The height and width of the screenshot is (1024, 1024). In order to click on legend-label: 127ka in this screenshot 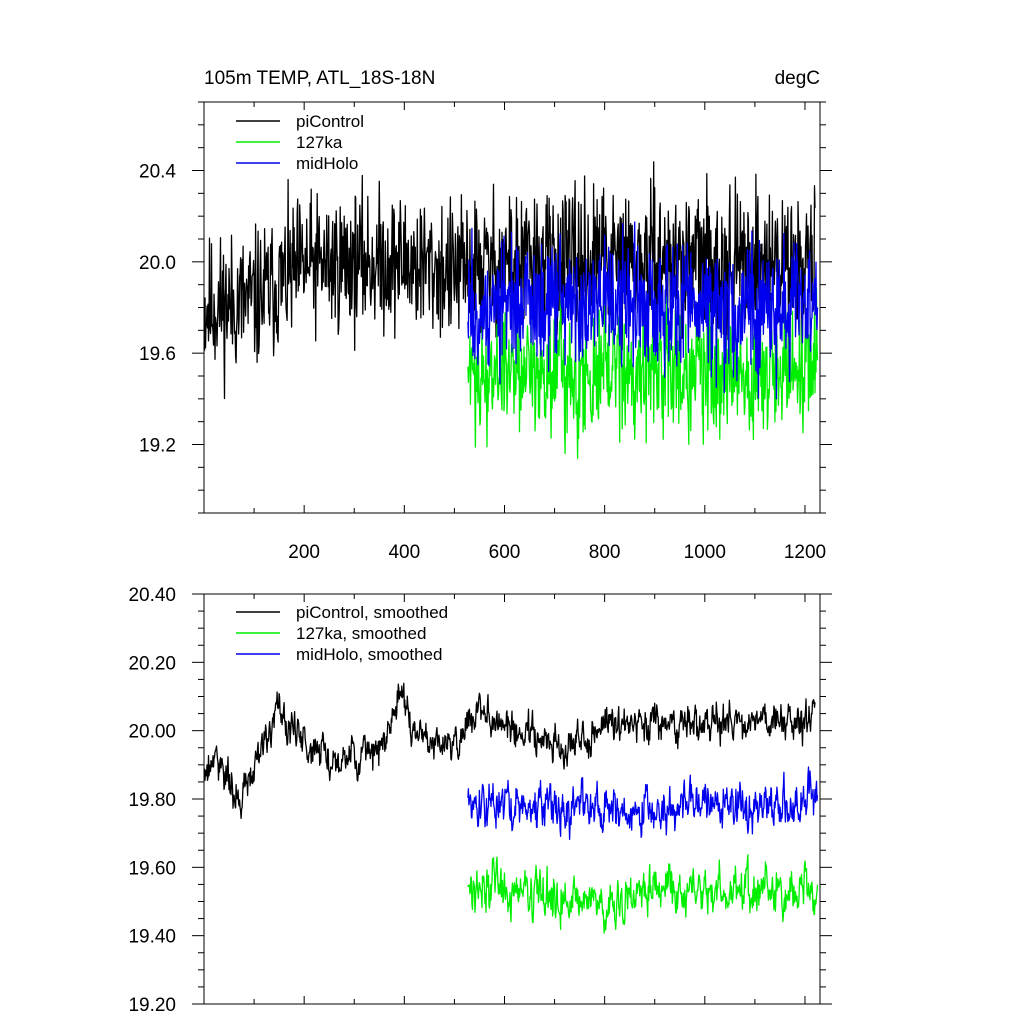, I will do `click(319, 142)`.